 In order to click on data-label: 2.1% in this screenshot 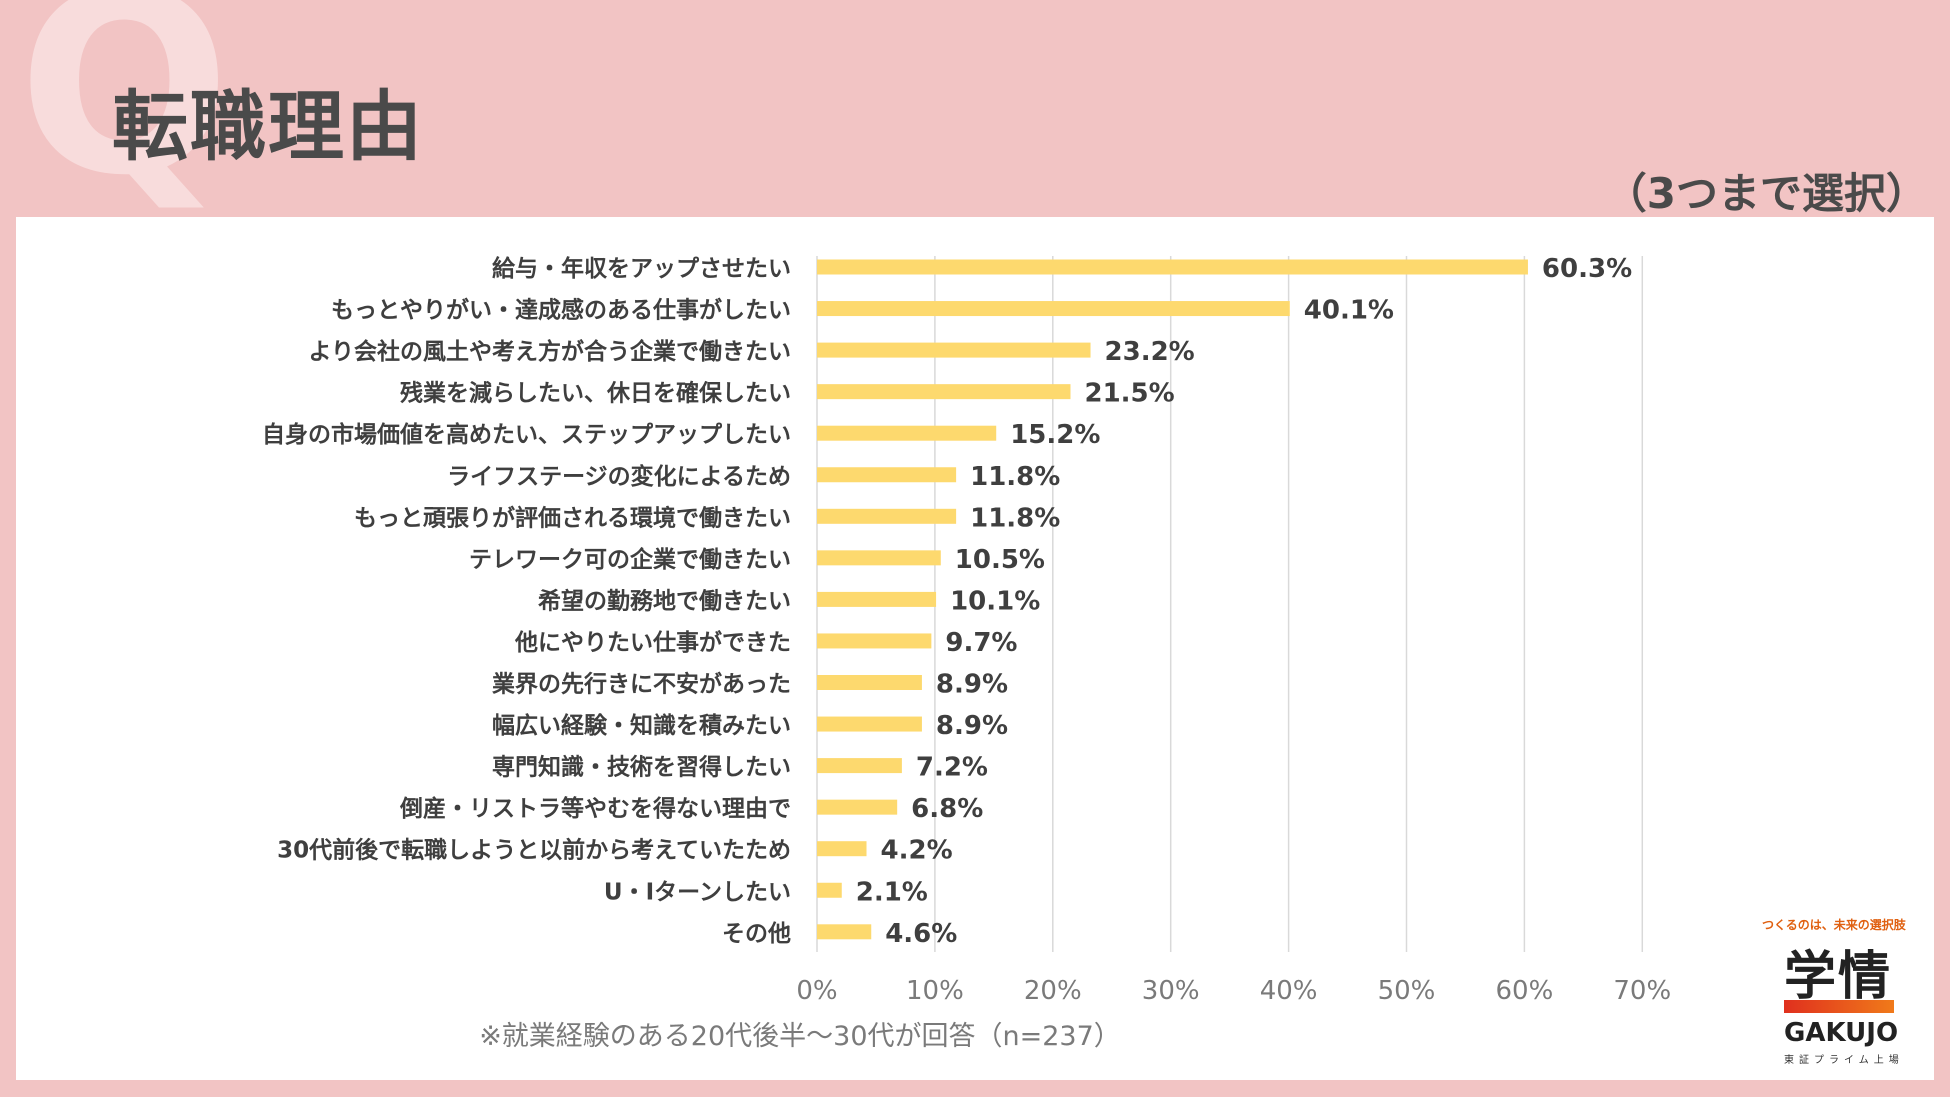, I will do `click(892, 892)`.